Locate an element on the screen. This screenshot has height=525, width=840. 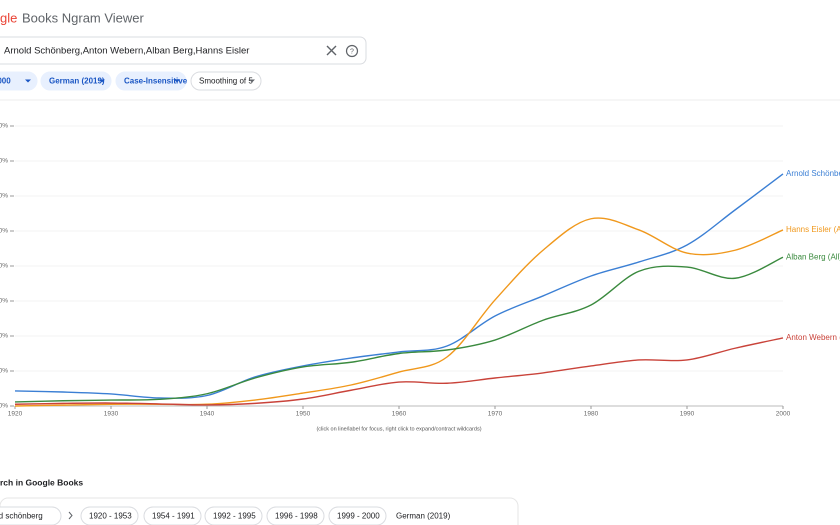
x-tick-label: 1960 is located at coordinates (399, 414).